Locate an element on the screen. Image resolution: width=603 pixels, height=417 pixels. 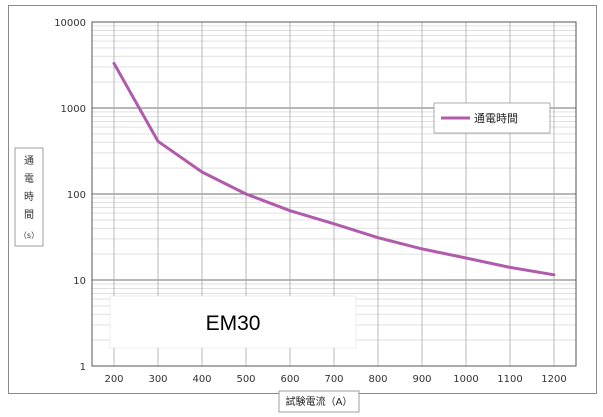
x-tick-label: 1200 is located at coordinates (553, 379).